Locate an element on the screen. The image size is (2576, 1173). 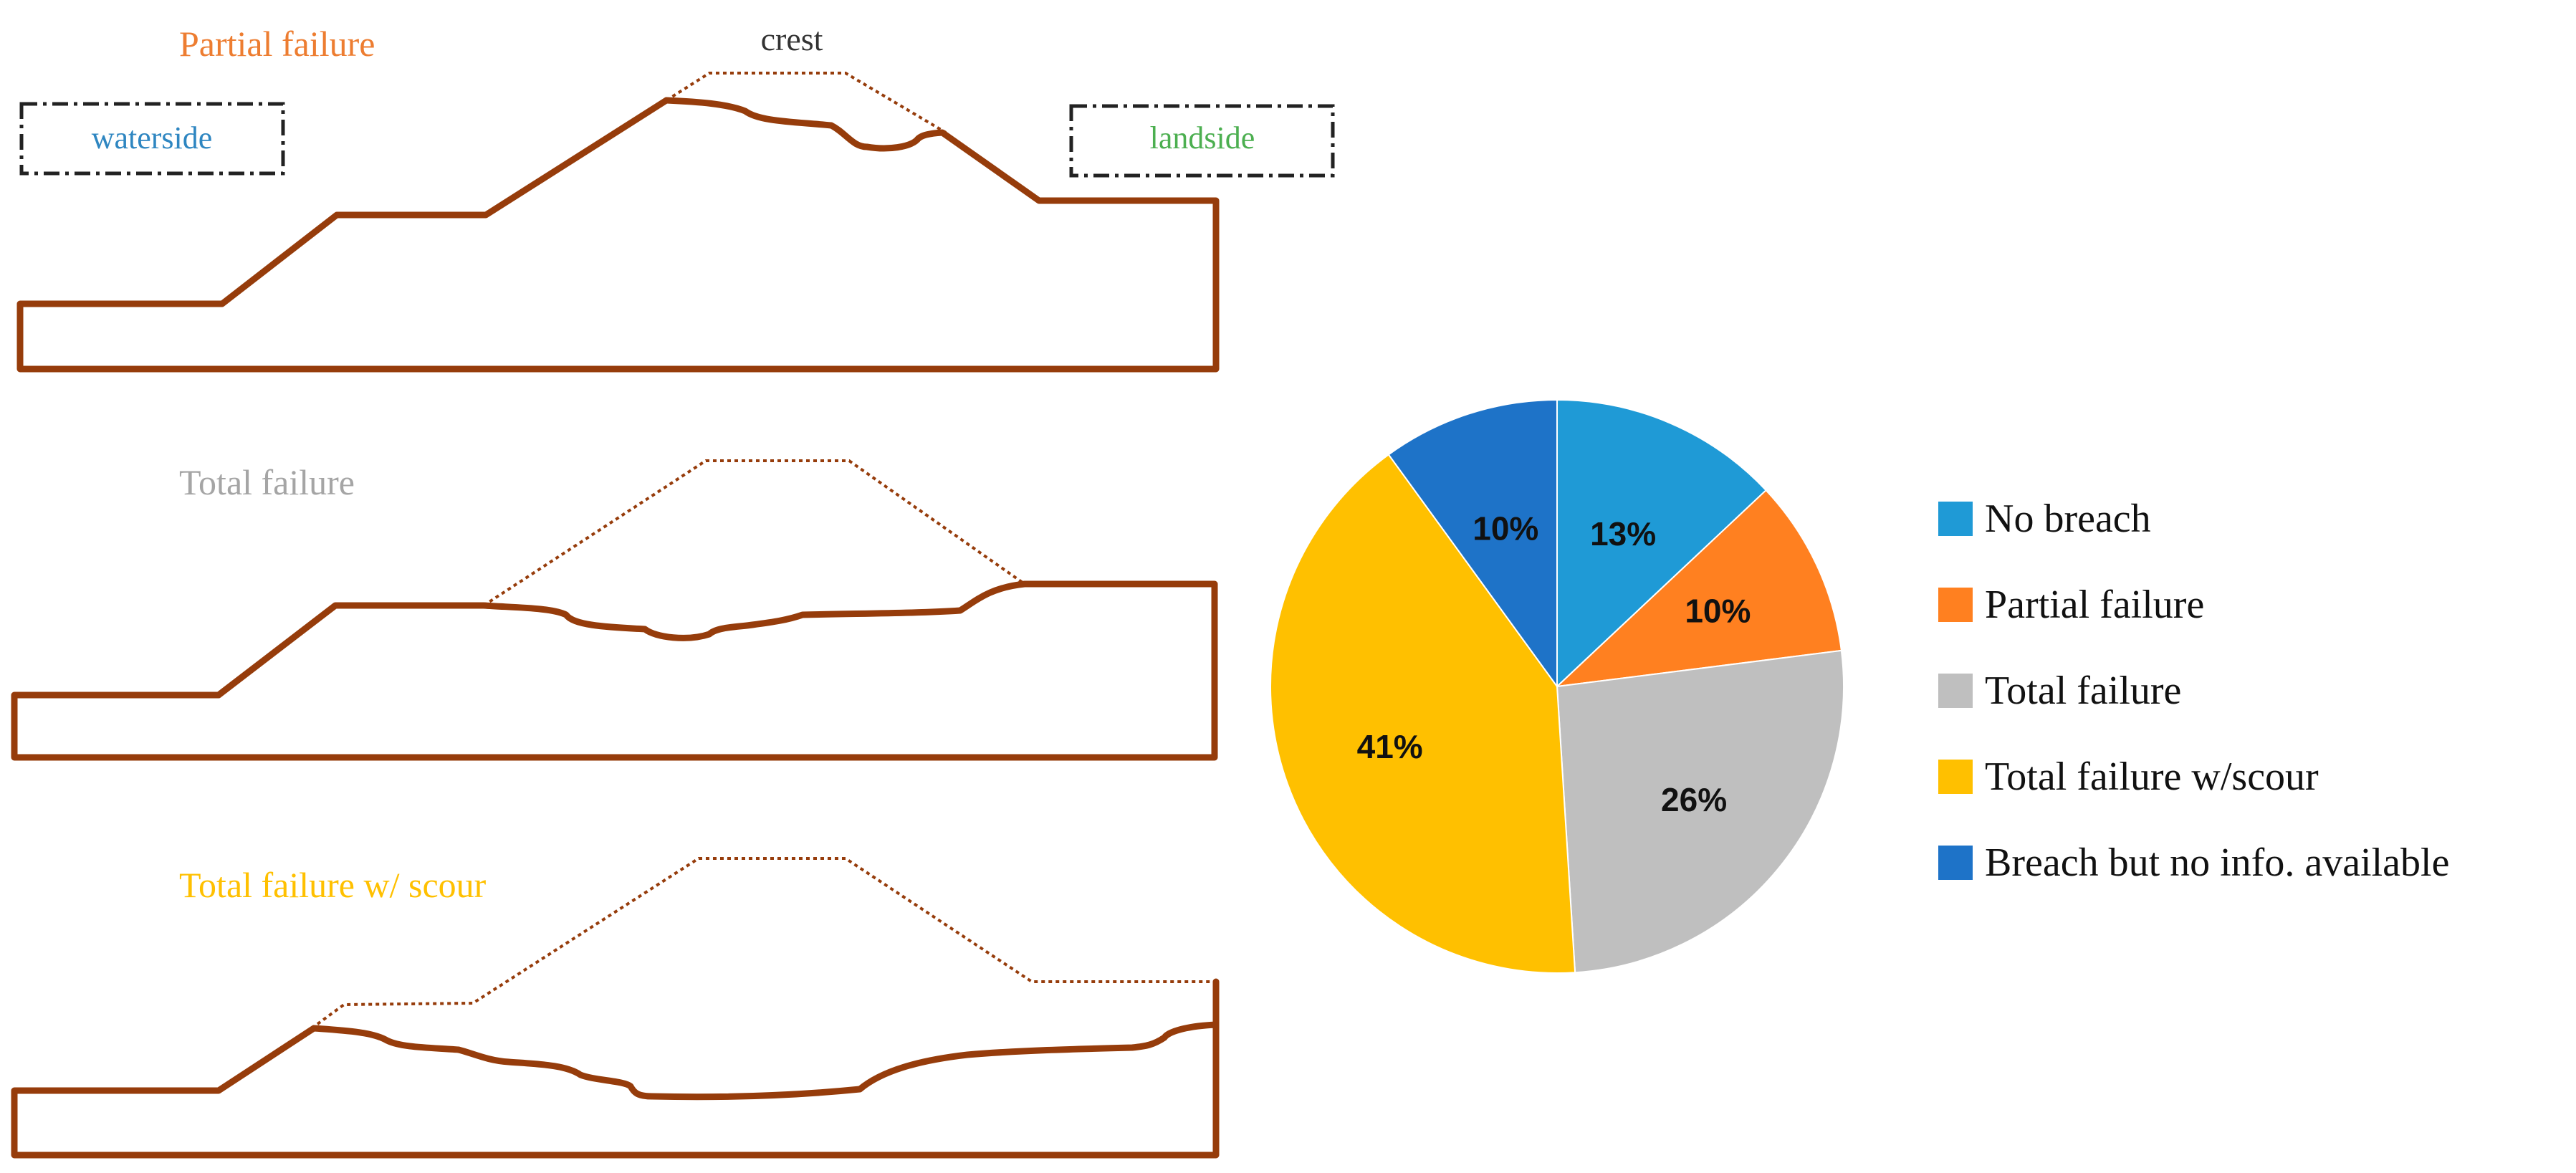
total-failure-title: Total failure is located at coordinates (267, 482).